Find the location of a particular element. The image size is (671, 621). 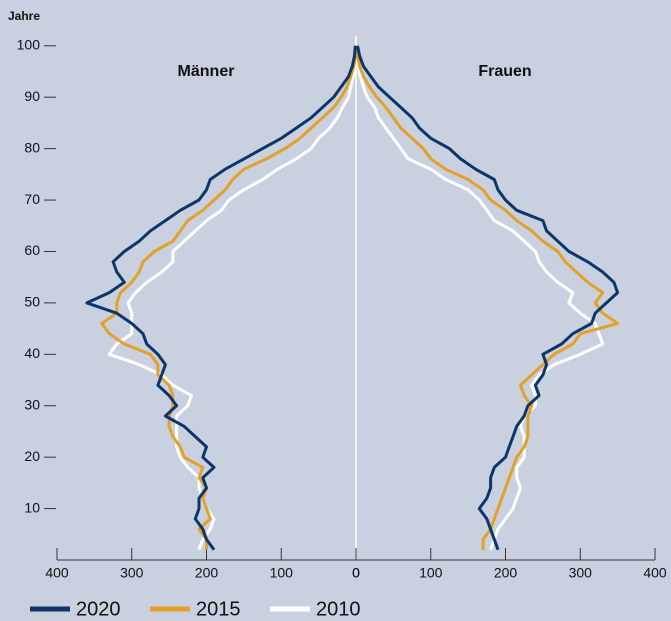

y-tick-label: 30 is located at coordinates (32, 404).